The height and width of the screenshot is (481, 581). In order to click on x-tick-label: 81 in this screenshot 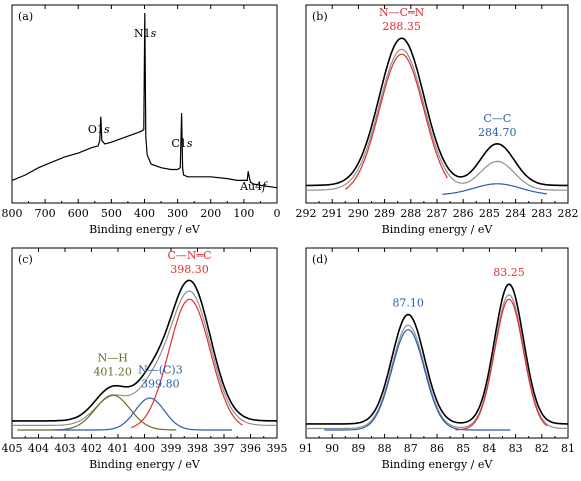, I will do `click(568, 448)`.